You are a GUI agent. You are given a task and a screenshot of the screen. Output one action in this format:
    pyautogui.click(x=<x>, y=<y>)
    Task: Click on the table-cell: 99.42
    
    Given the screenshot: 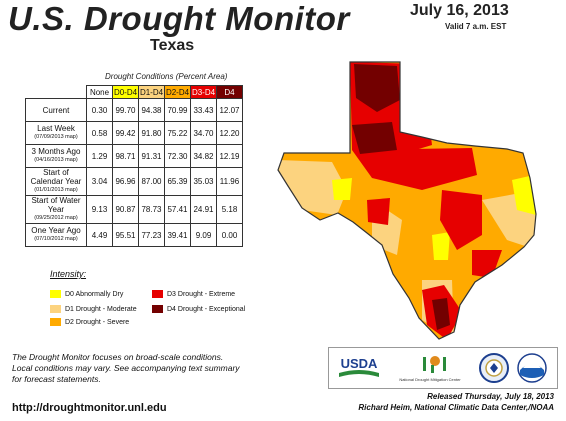 What is the action you would take?
    pyautogui.click(x=125, y=133)
    